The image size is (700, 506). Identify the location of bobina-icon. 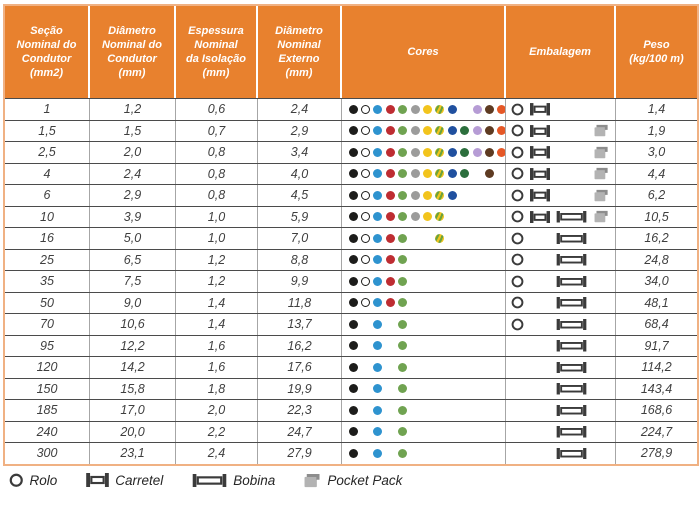
(571, 217).